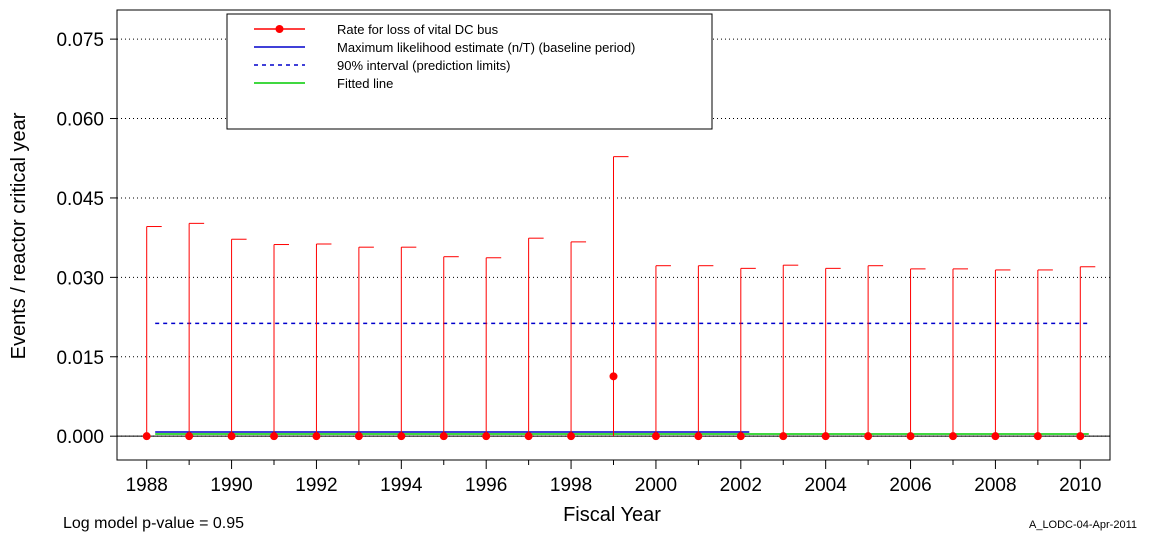 Image resolution: width=1150 pixels, height=537 pixels. I want to click on x-tick-label: 2008, so click(995, 485).